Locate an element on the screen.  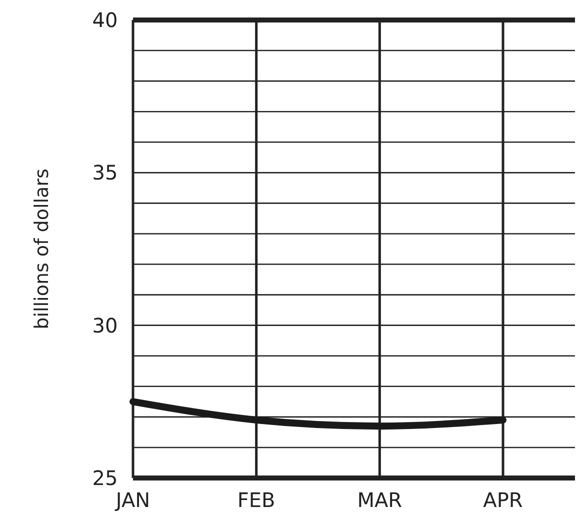
x-tick-label: MAR is located at coordinates (379, 500).